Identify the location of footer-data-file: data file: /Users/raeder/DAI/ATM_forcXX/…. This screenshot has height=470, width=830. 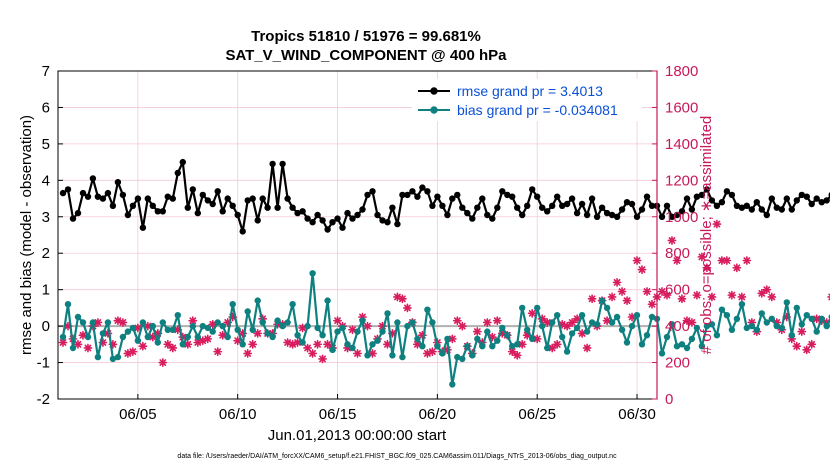
(397, 456).